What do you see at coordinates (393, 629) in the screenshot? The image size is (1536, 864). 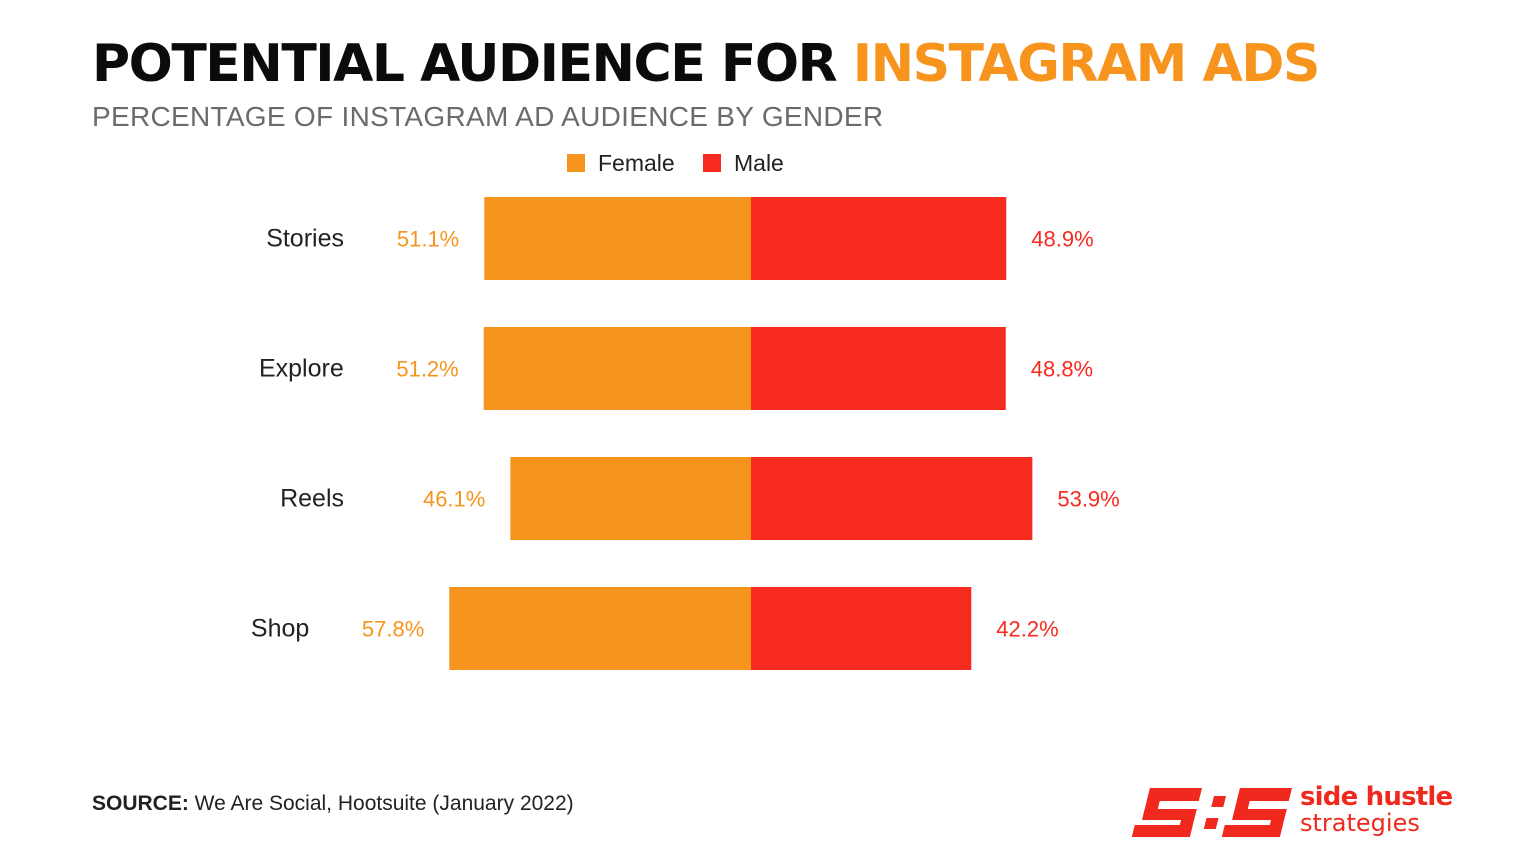 I see `data-label-female-shop: 57.8%` at bounding box center [393, 629].